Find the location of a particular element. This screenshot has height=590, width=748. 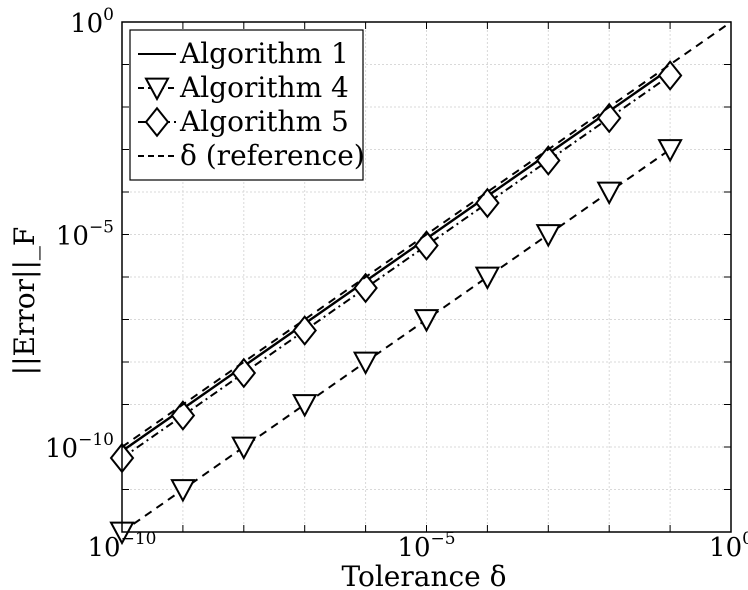

y-tick-label: 10⁻⁵ is located at coordinates (85, 235).